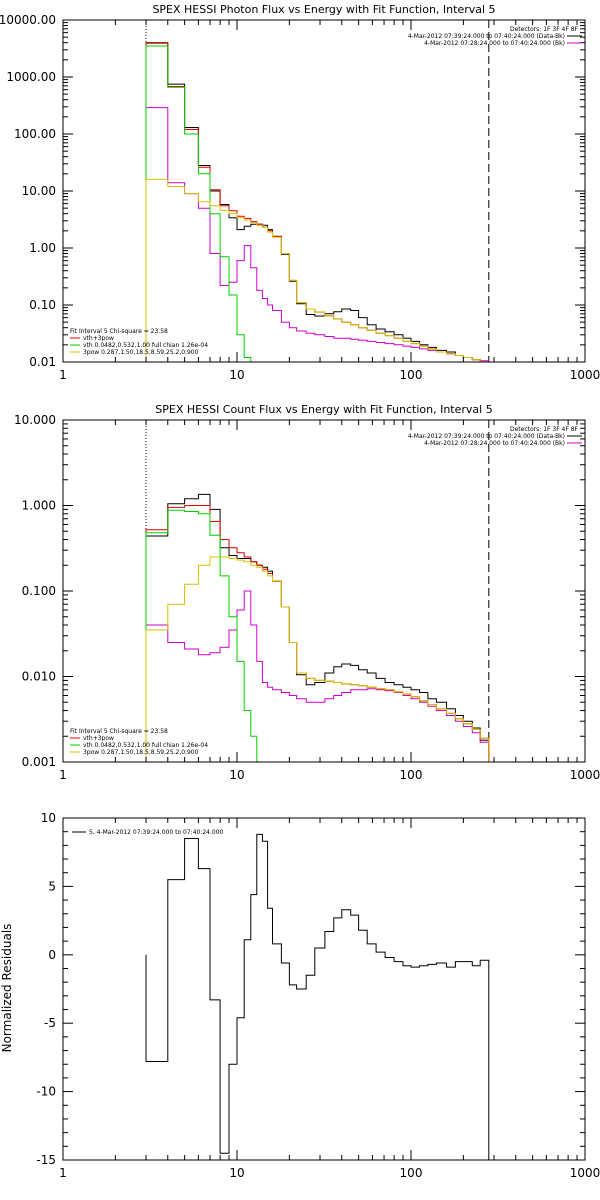  What do you see at coordinates (50, 1023) in the screenshot?
I see `y-tick-label: -5` at bounding box center [50, 1023].